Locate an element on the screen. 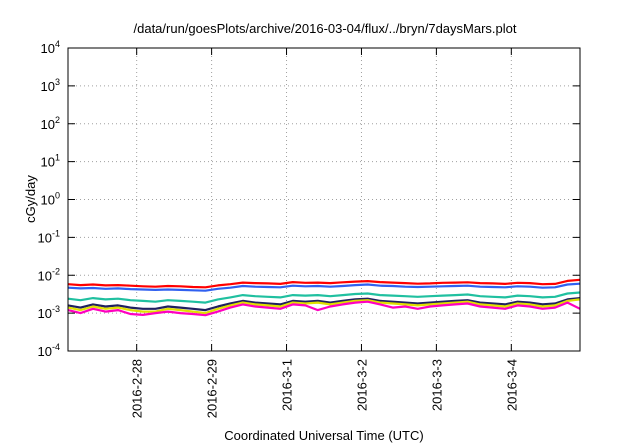 The width and height of the screenshot is (640, 448). y-tick-label: 10⁻² is located at coordinates (49, 274).